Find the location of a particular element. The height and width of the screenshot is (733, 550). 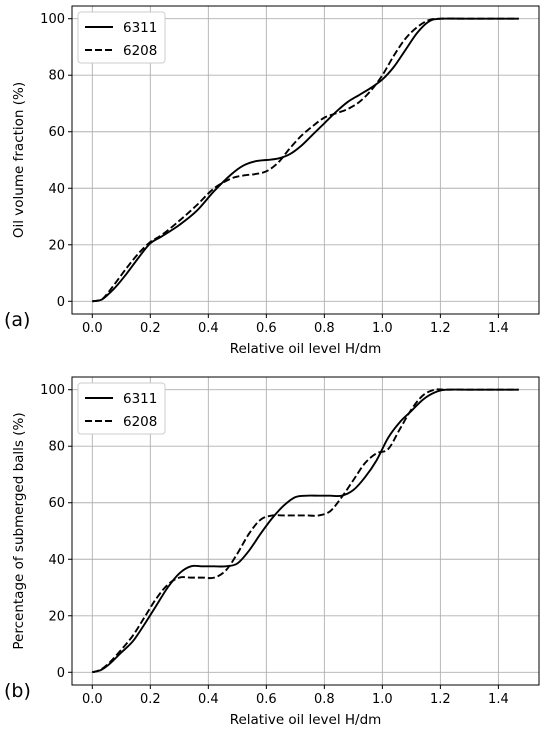

y-axis-label: Percentage of submerged balls (%) is located at coordinates (19, 530).